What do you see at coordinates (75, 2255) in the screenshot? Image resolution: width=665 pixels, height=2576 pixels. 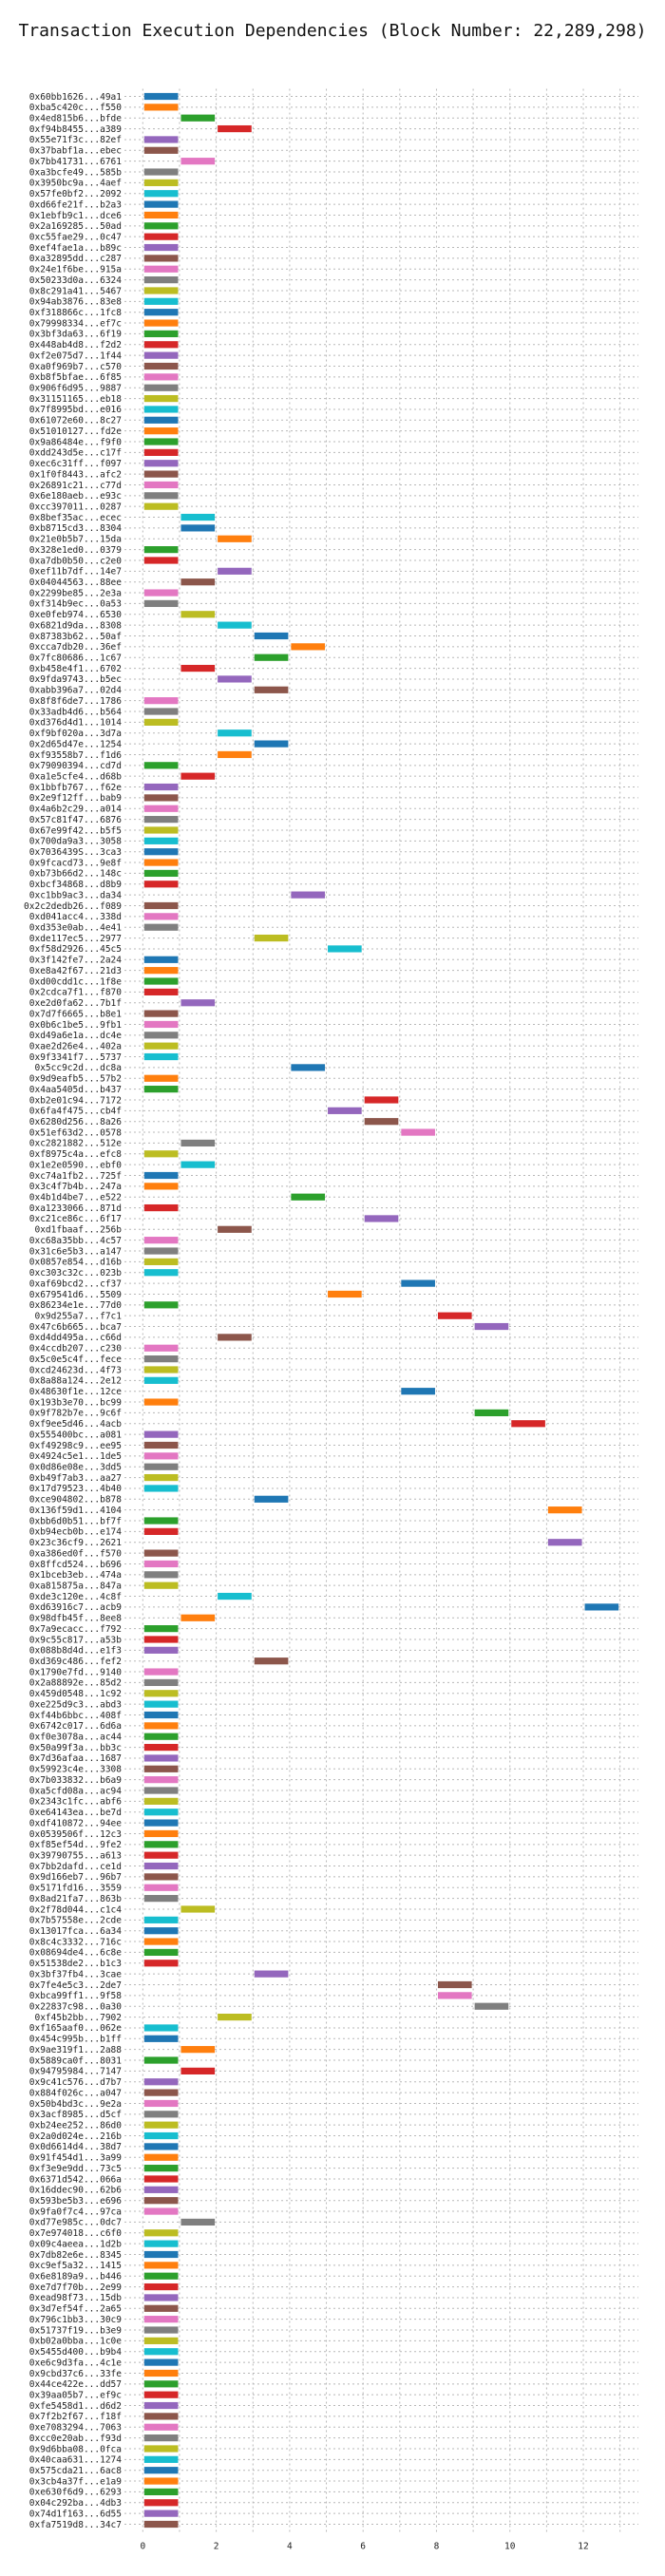 I see `y-tick-label: 0x7db82e6e...8345` at bounding box center [75, 2255].